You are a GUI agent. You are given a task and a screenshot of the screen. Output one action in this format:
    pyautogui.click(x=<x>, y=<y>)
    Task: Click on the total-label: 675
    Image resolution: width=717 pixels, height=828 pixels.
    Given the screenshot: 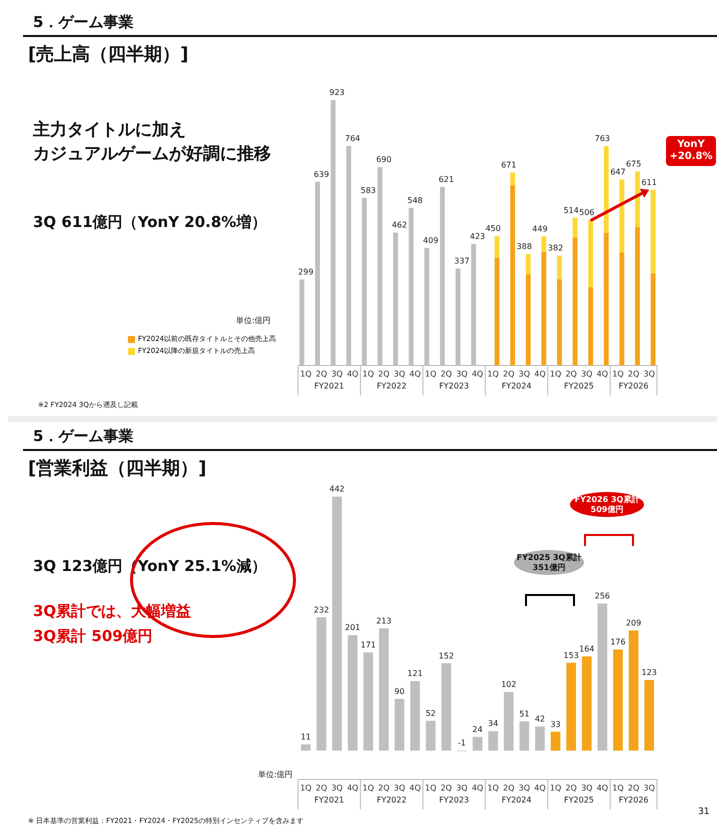 What is the action you would take?
    pyautogui.click(x=634, y=163)
    